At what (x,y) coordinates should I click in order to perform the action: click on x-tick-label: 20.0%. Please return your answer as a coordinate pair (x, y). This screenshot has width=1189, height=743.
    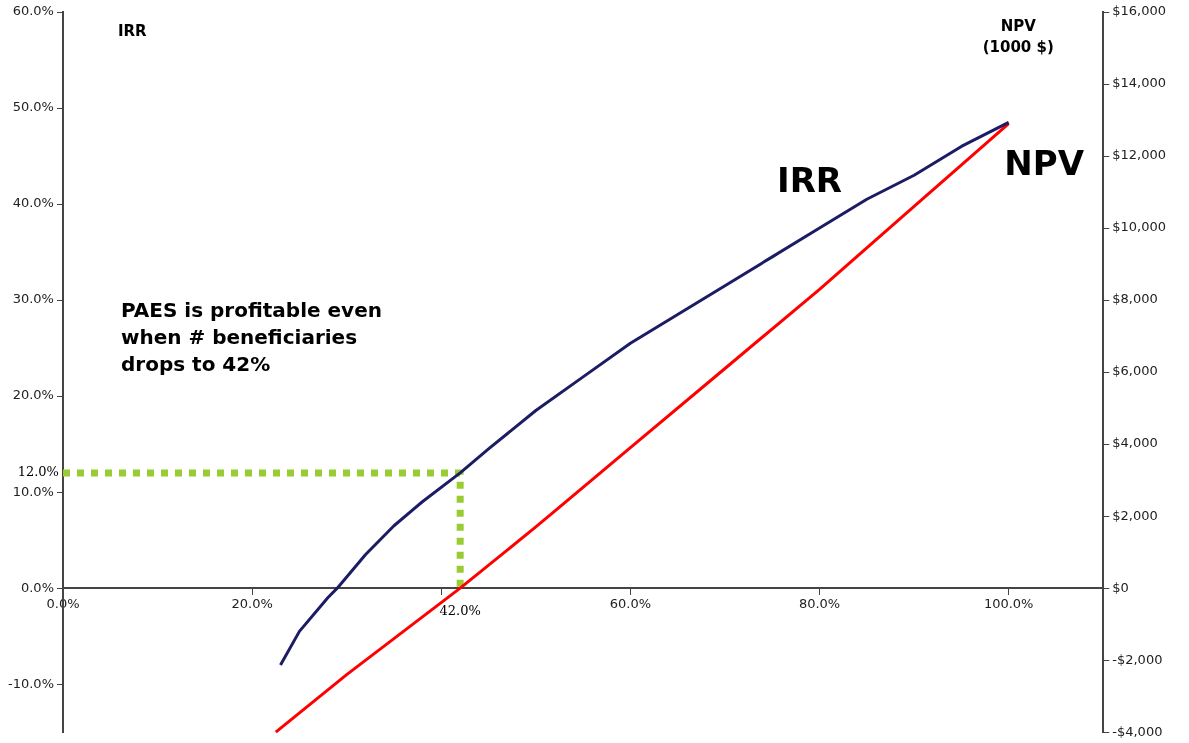
    Looking at the image, I should click on (252, 604).